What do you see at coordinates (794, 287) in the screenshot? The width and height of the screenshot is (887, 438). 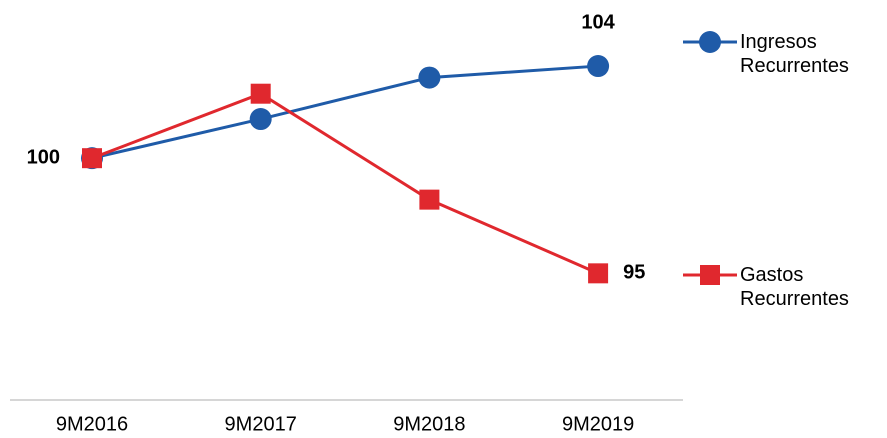 I see `legend-label: Gastos Recurrentes` at bounding box center [794, 287].